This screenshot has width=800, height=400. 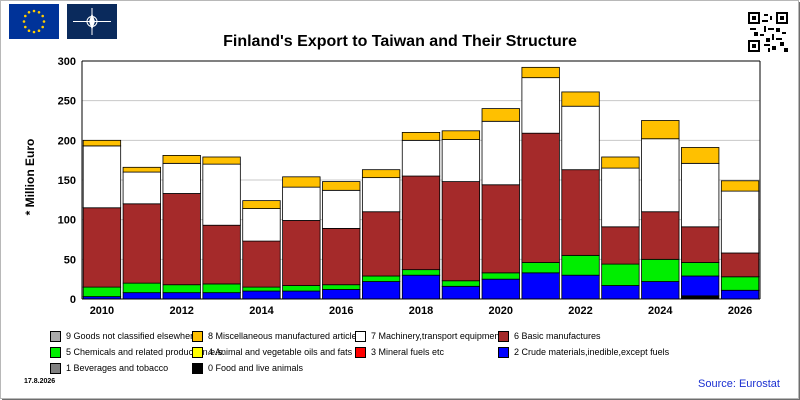 What do you see at coordinates (285, 336) in the screenshot?
I see `legend-label: 8 Miscellaneous manufactured articles` at bounding box center [285, 336].